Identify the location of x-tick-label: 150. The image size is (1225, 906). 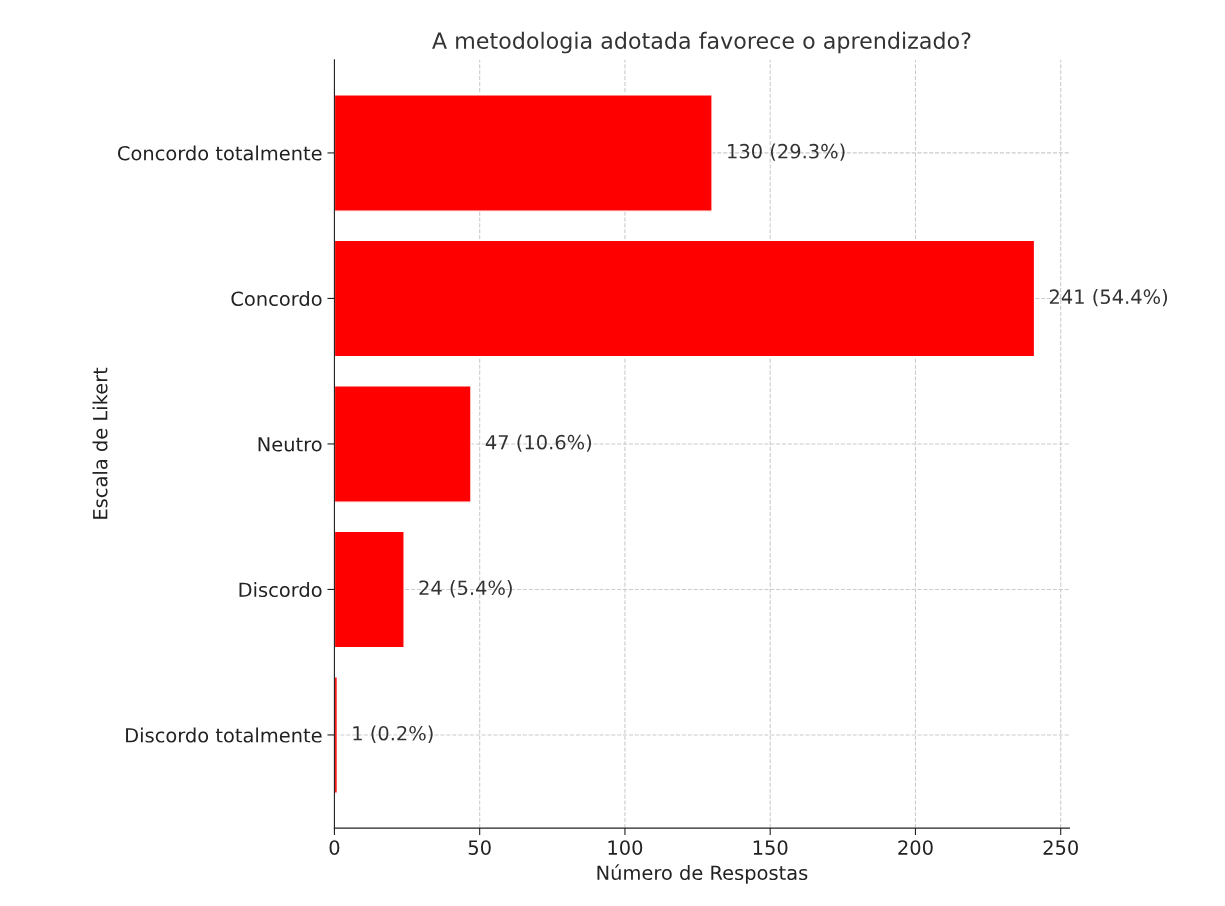
(770, 847).